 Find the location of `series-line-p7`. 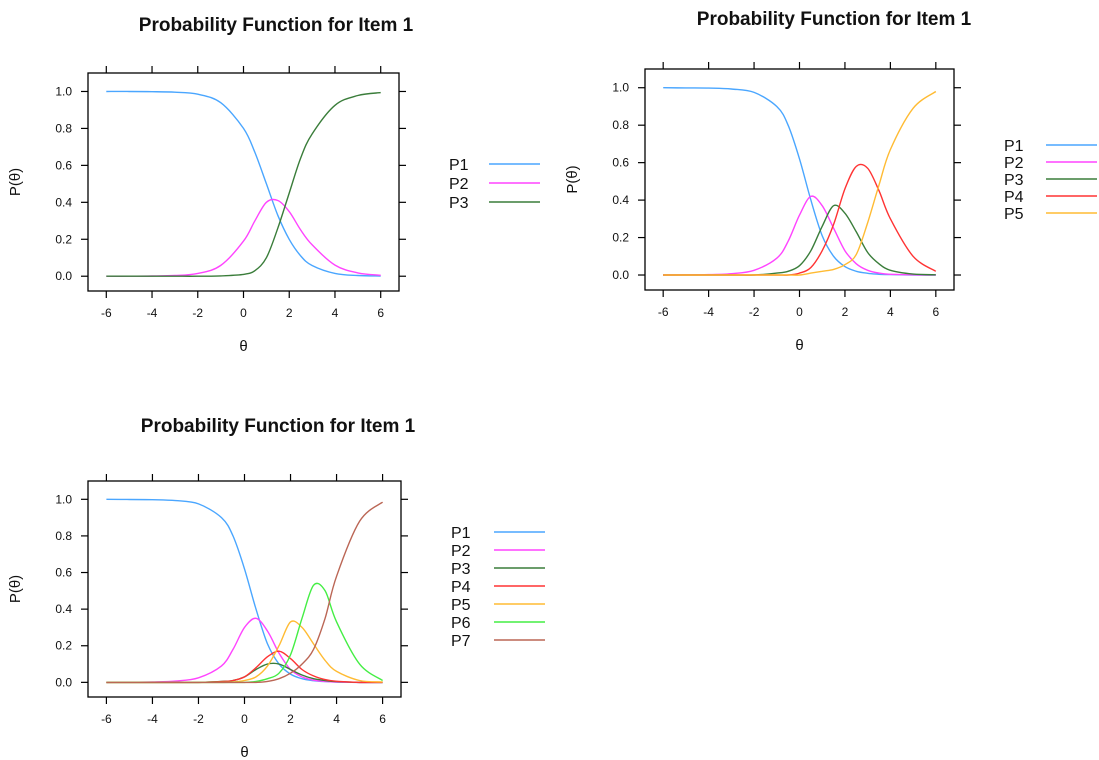

series-line-p7 is located at coordinates (245, 592).